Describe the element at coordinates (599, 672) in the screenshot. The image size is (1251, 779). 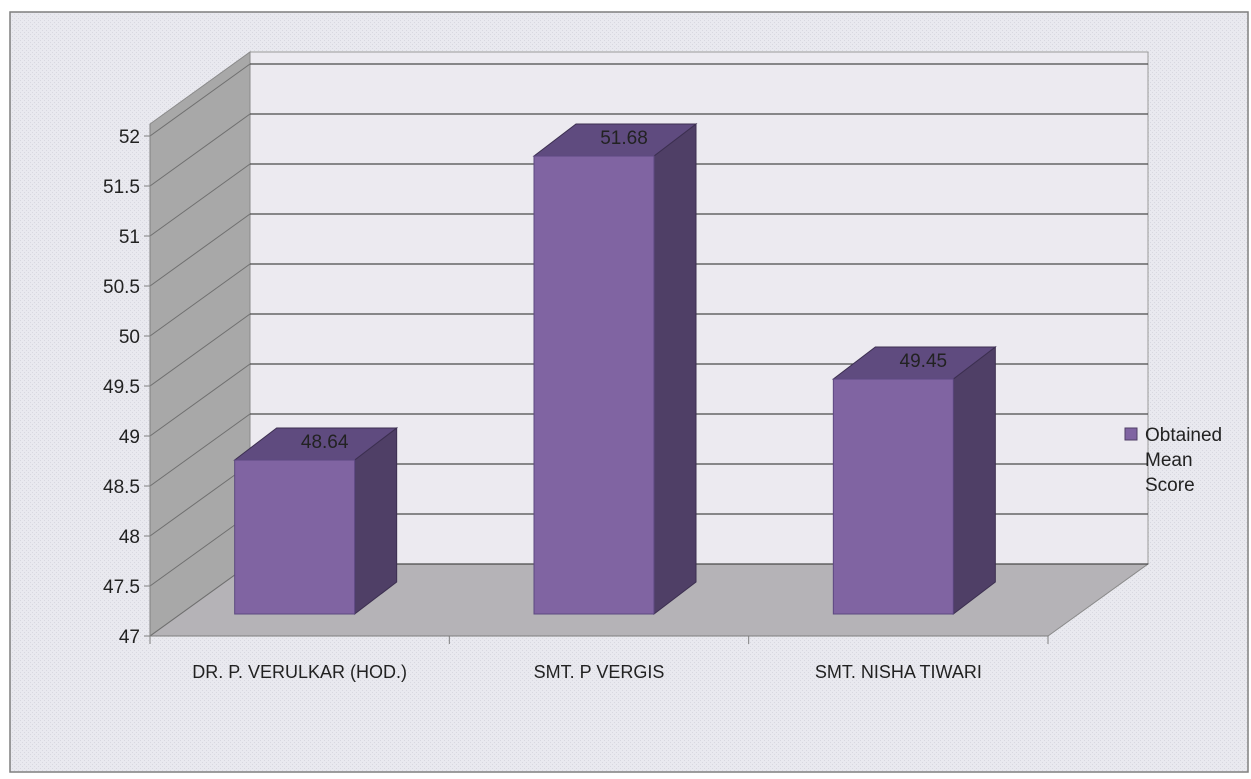
I see `x-tick-label: SMT. P VERGIS` at that location.